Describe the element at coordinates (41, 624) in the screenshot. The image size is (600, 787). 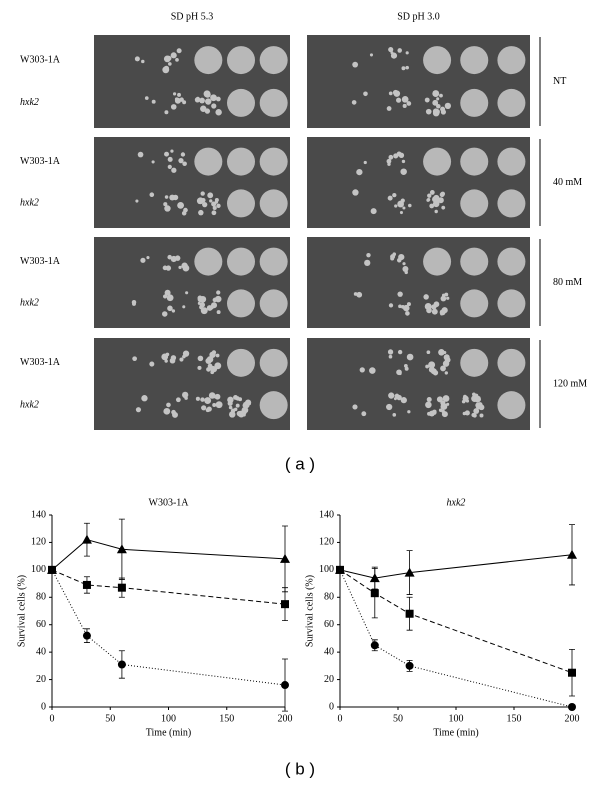
I see `y-tick-label: 60` at that location.